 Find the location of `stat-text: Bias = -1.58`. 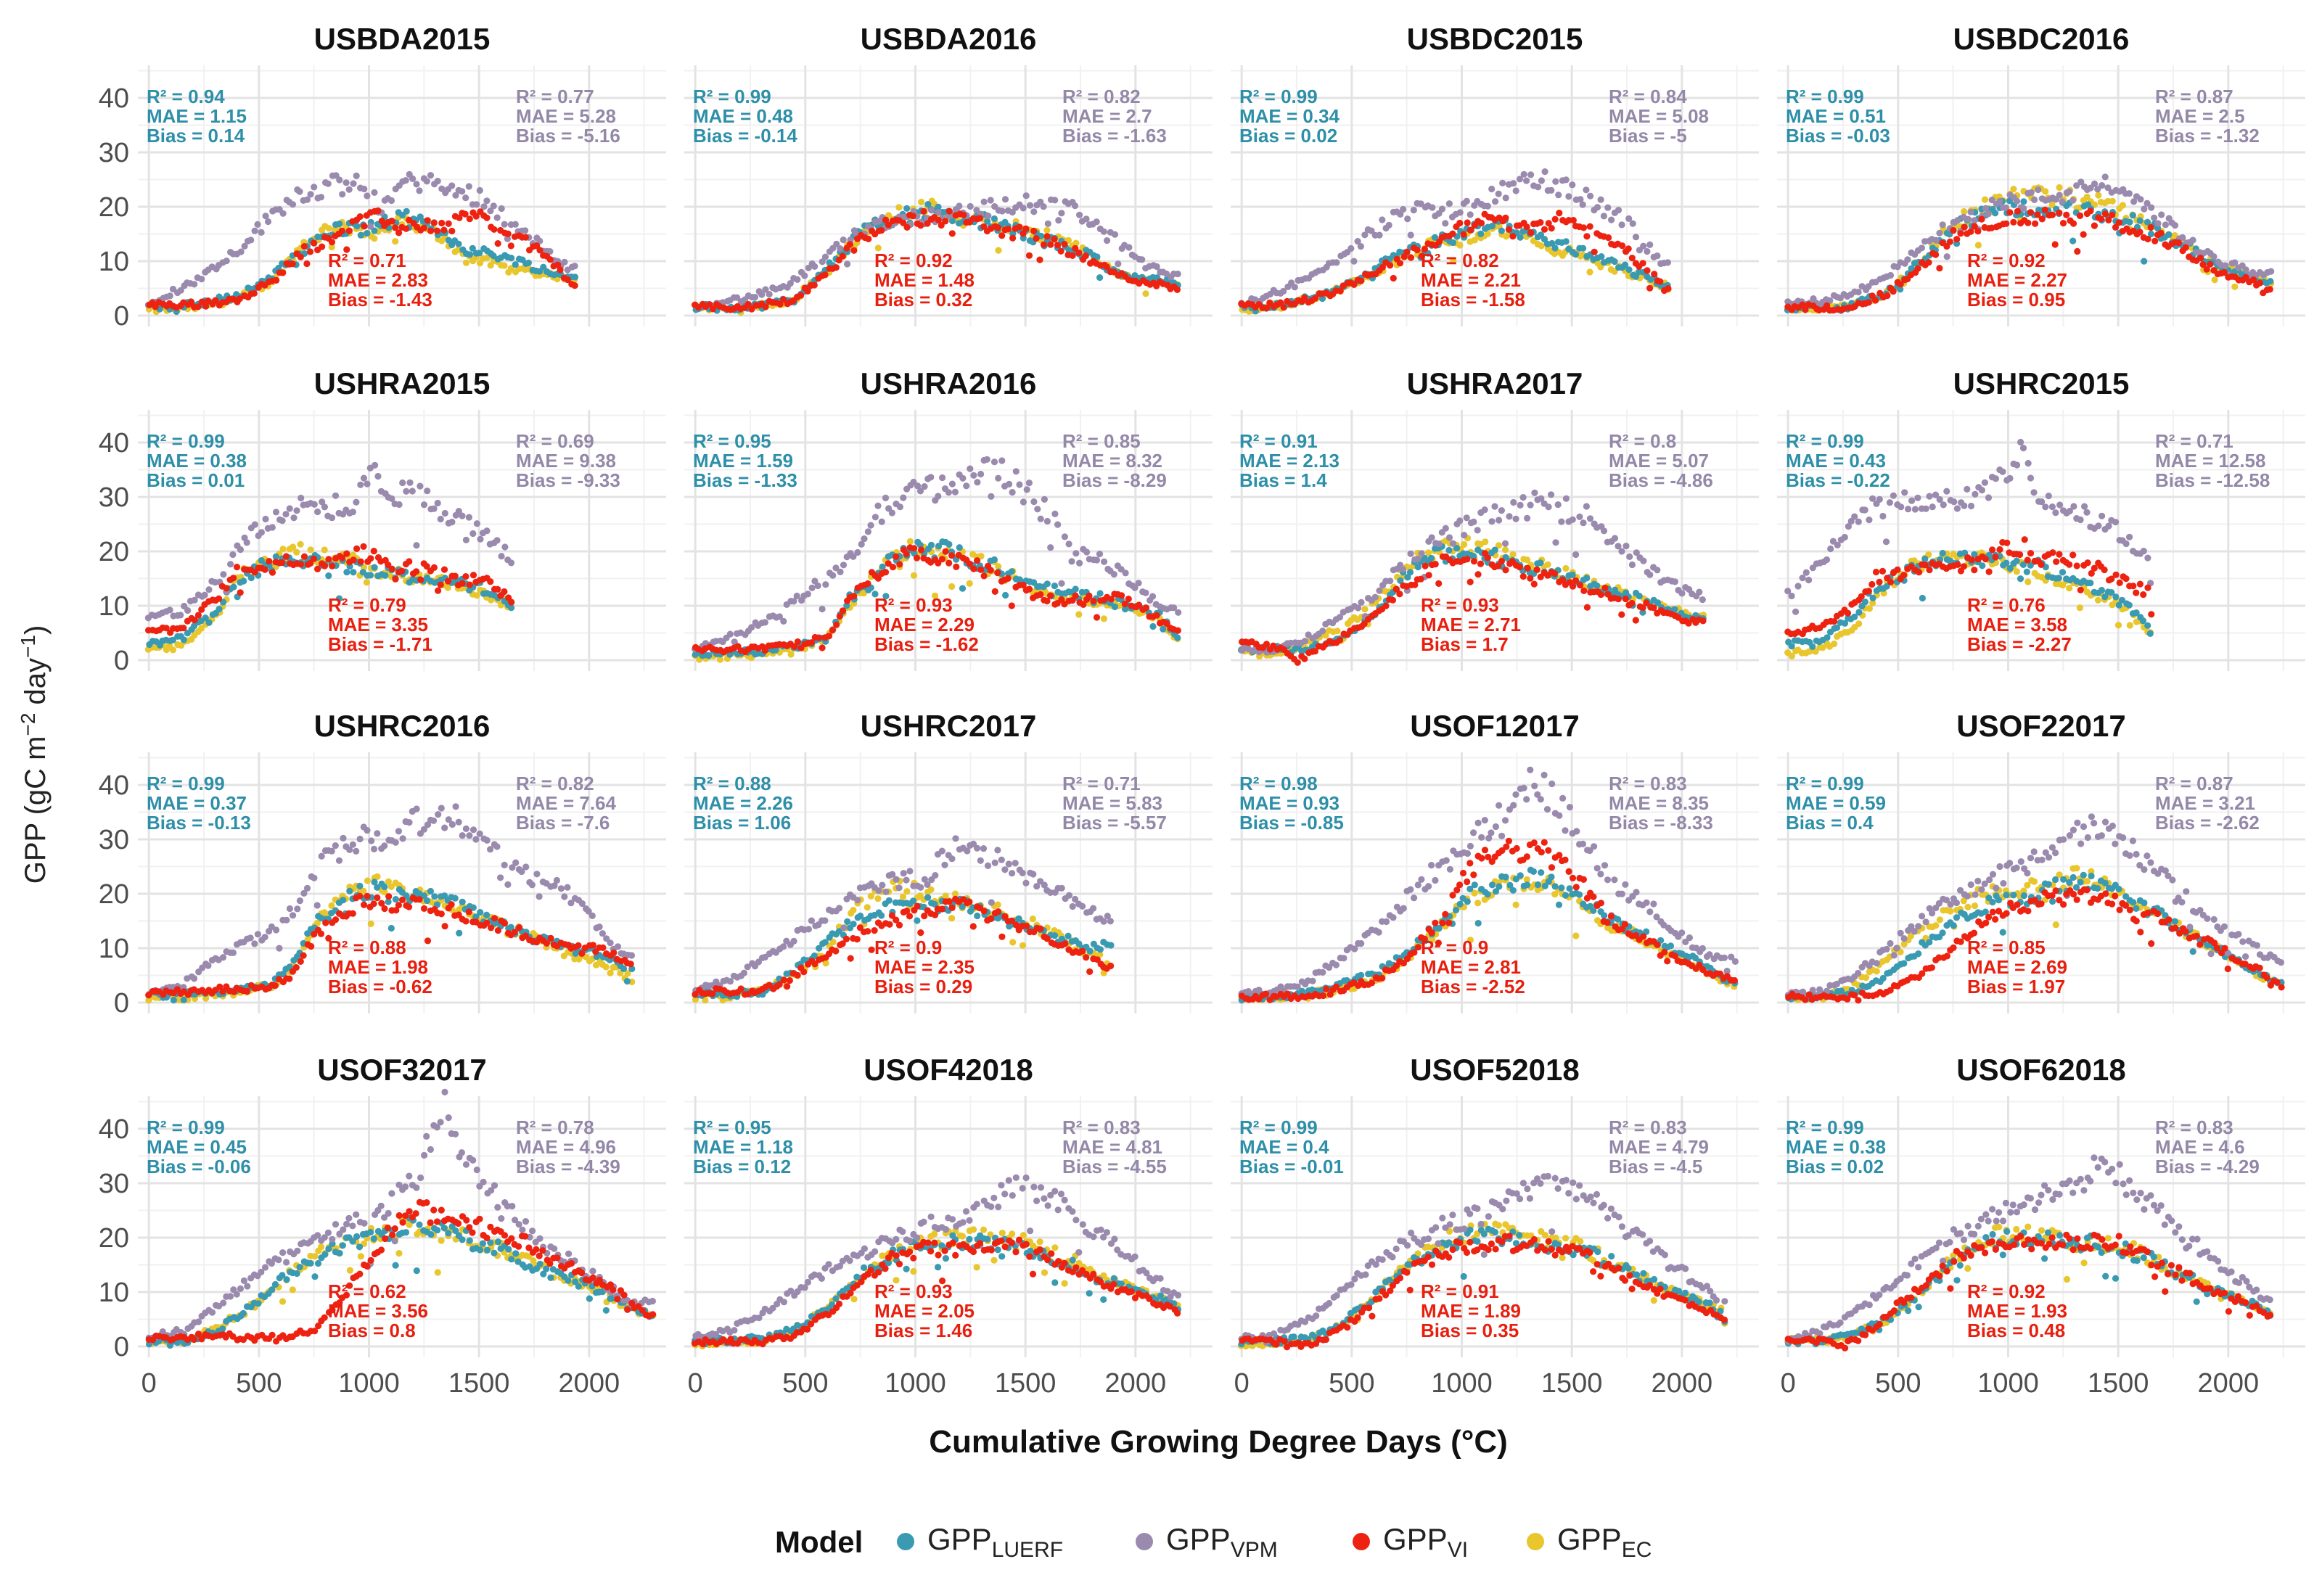

stat-text: Bias = -1.58 is located at coordinates (1473, 299).